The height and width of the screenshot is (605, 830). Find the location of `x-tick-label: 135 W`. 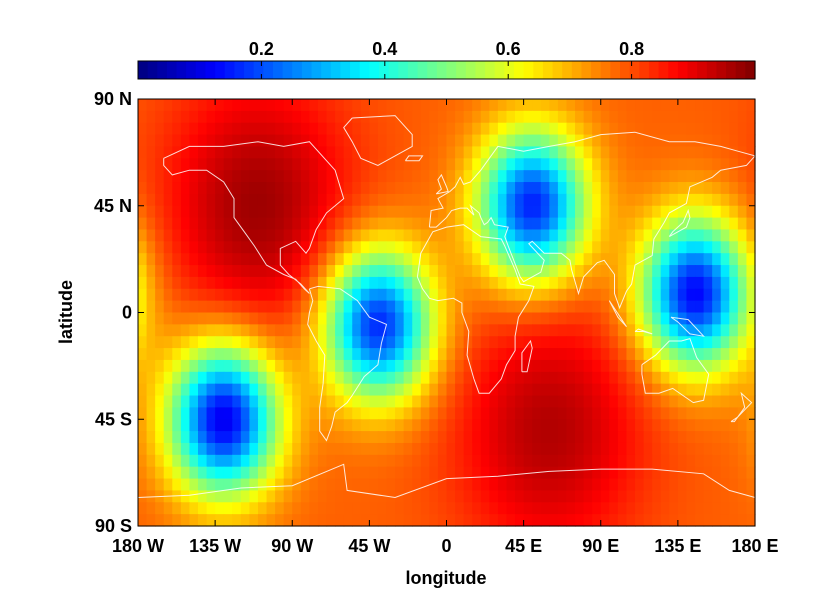

x-tick-label: 135 W is located at coordinates (215, 546).